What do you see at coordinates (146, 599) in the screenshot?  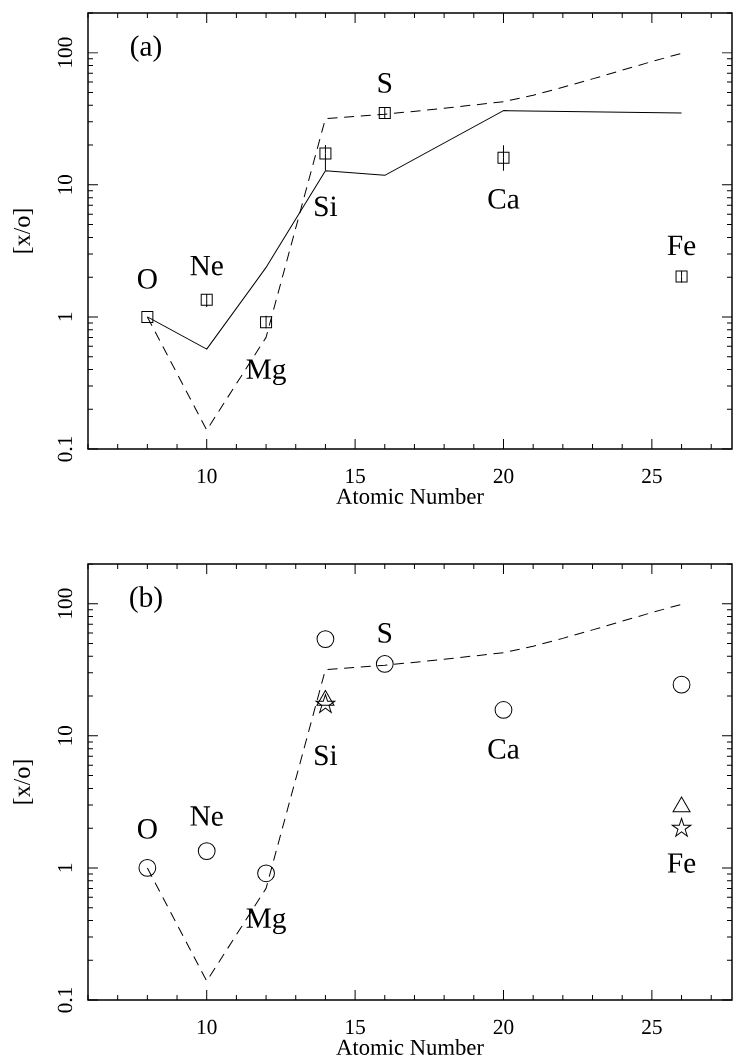 I see `text: (b)` at bounding box center [146, 599].